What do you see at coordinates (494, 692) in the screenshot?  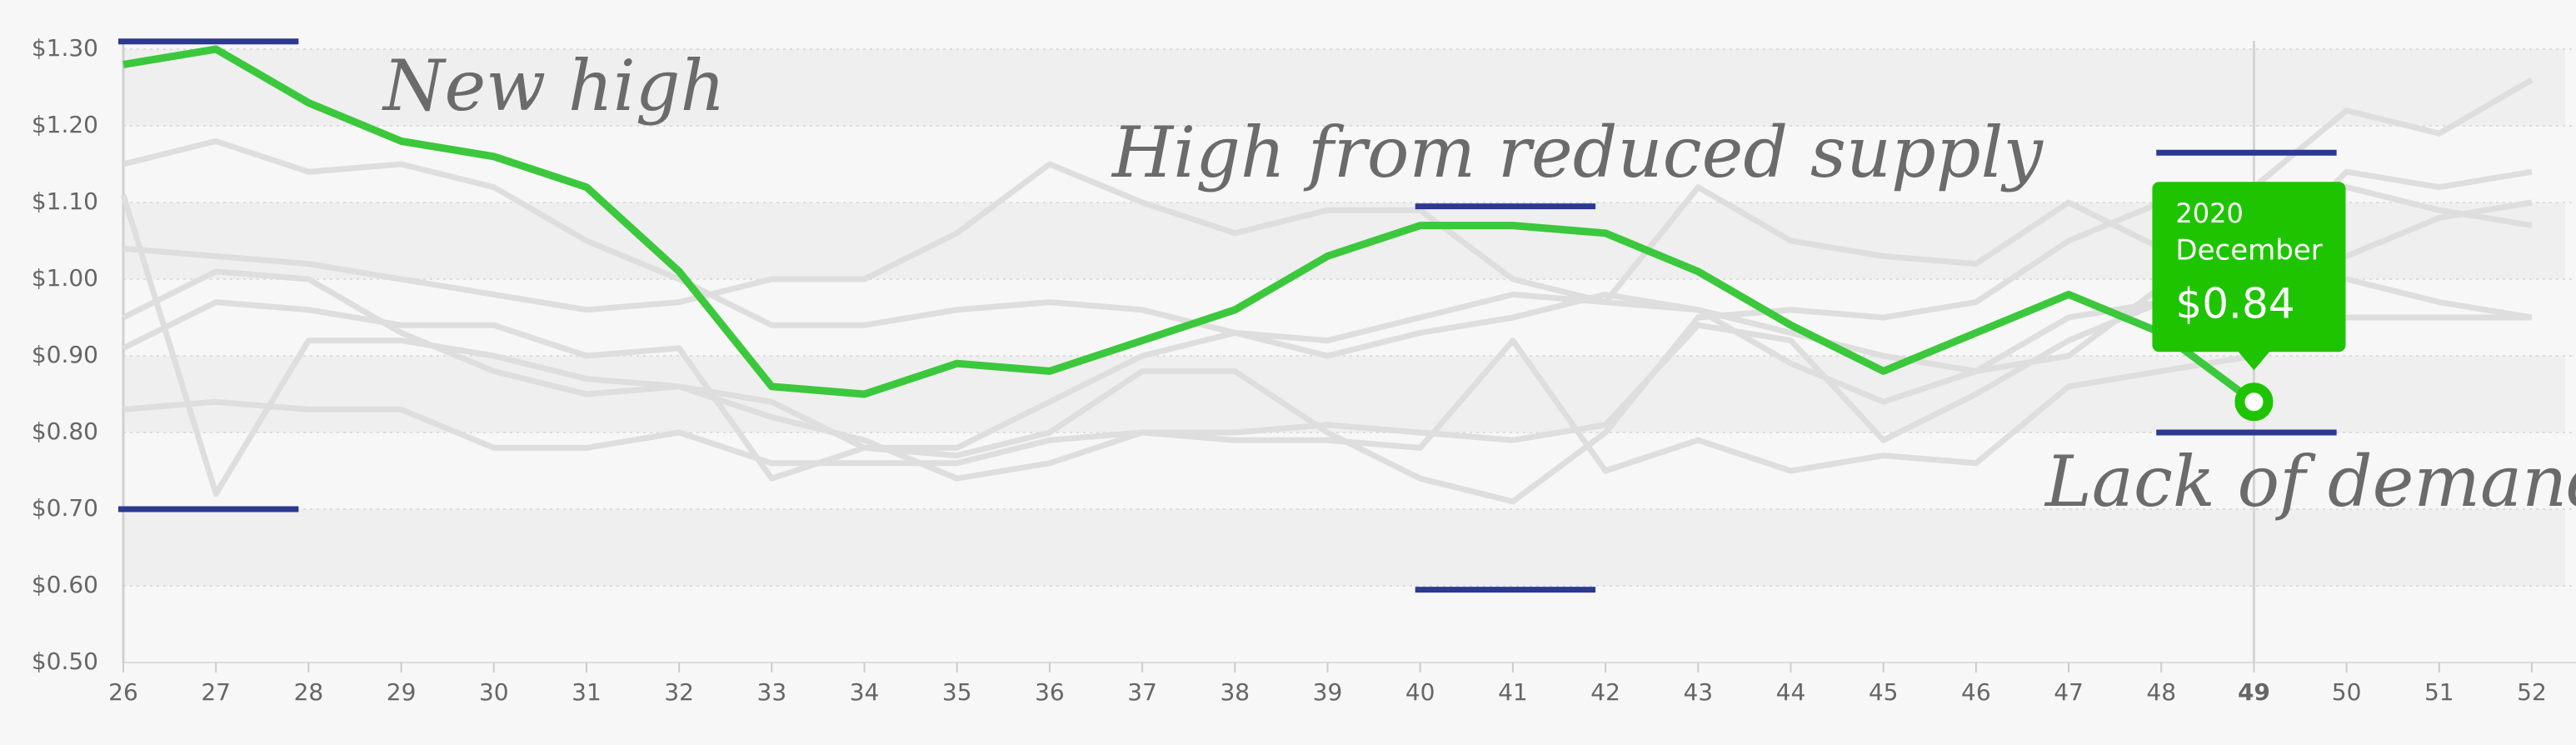 I see `x-tick-label: 30` at bounding box center [494, 692].